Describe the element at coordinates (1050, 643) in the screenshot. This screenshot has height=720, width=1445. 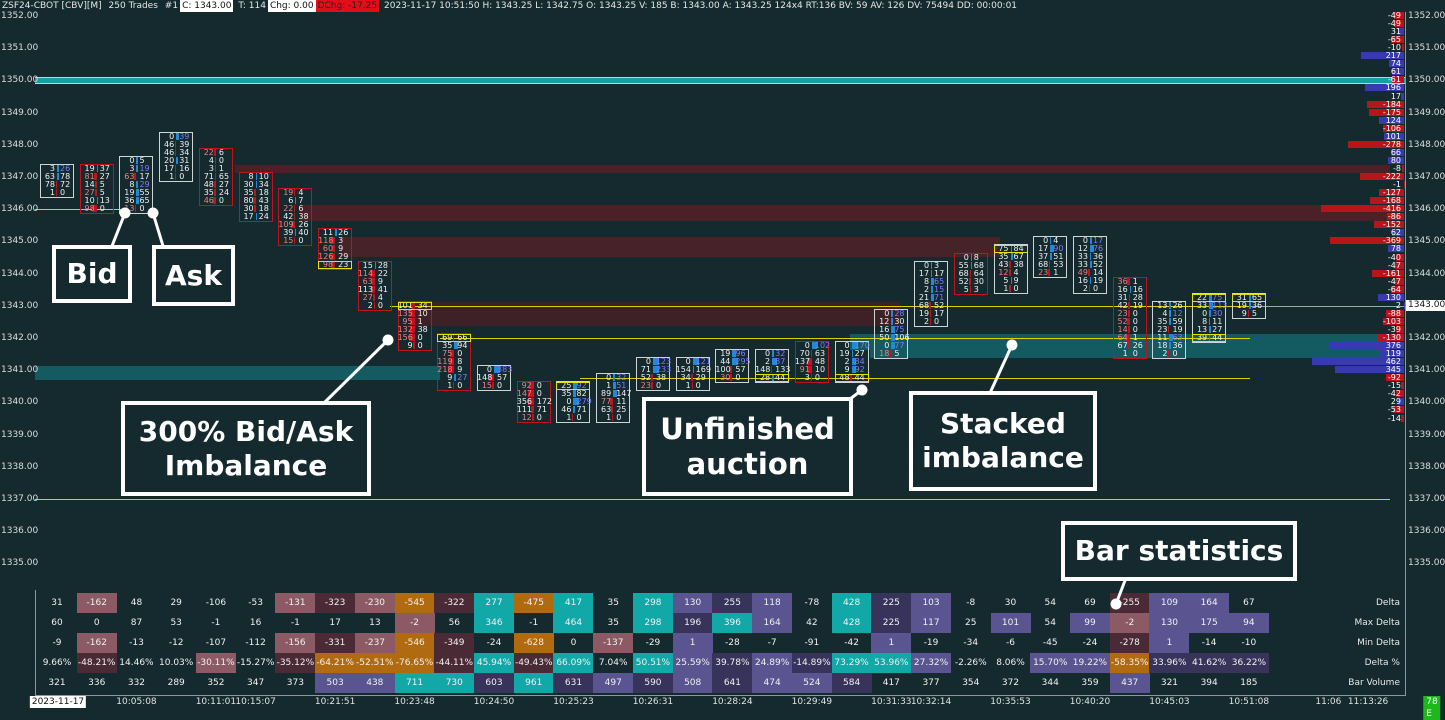
I see `stat-cell: -45` at that location.